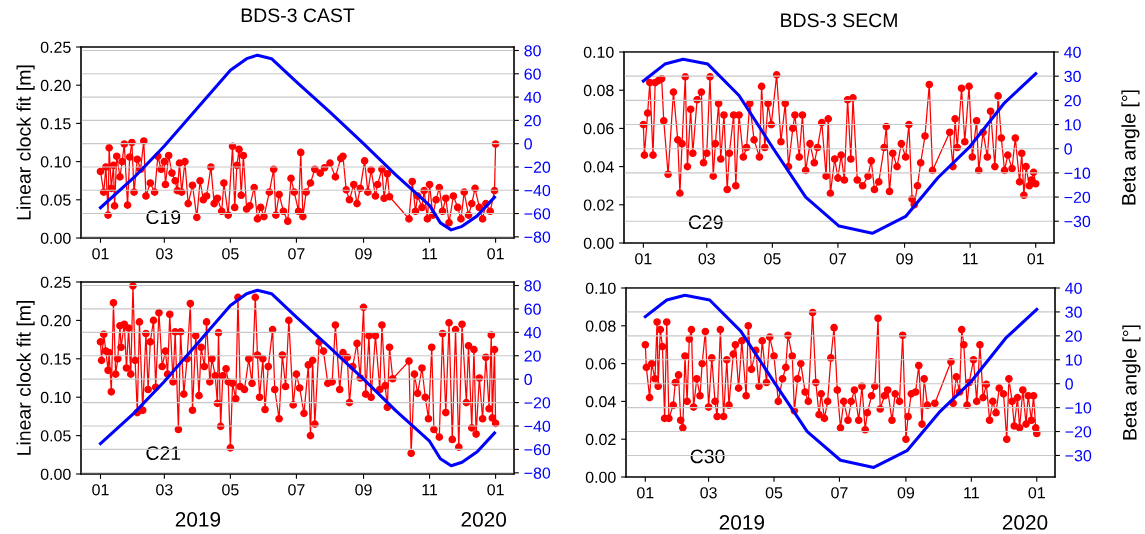  Describe the element at coordinates (705, 222) in the screenshot. I see `annotation: C29` at that location.